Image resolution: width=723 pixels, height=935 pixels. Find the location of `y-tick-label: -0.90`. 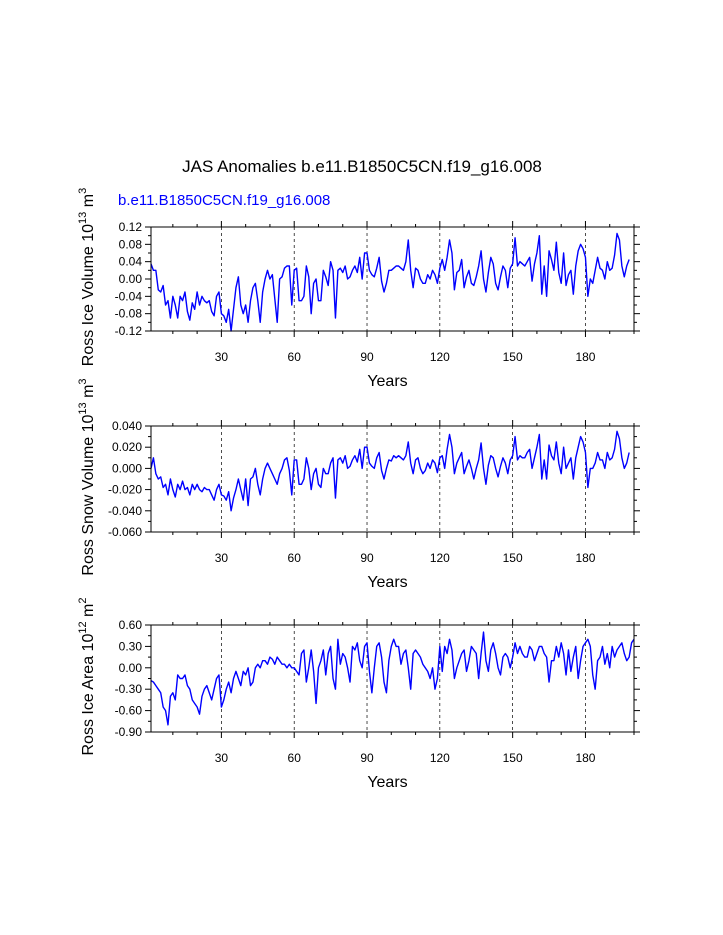

y-tick-label: -0.90 is located at coordinates (129, 732).